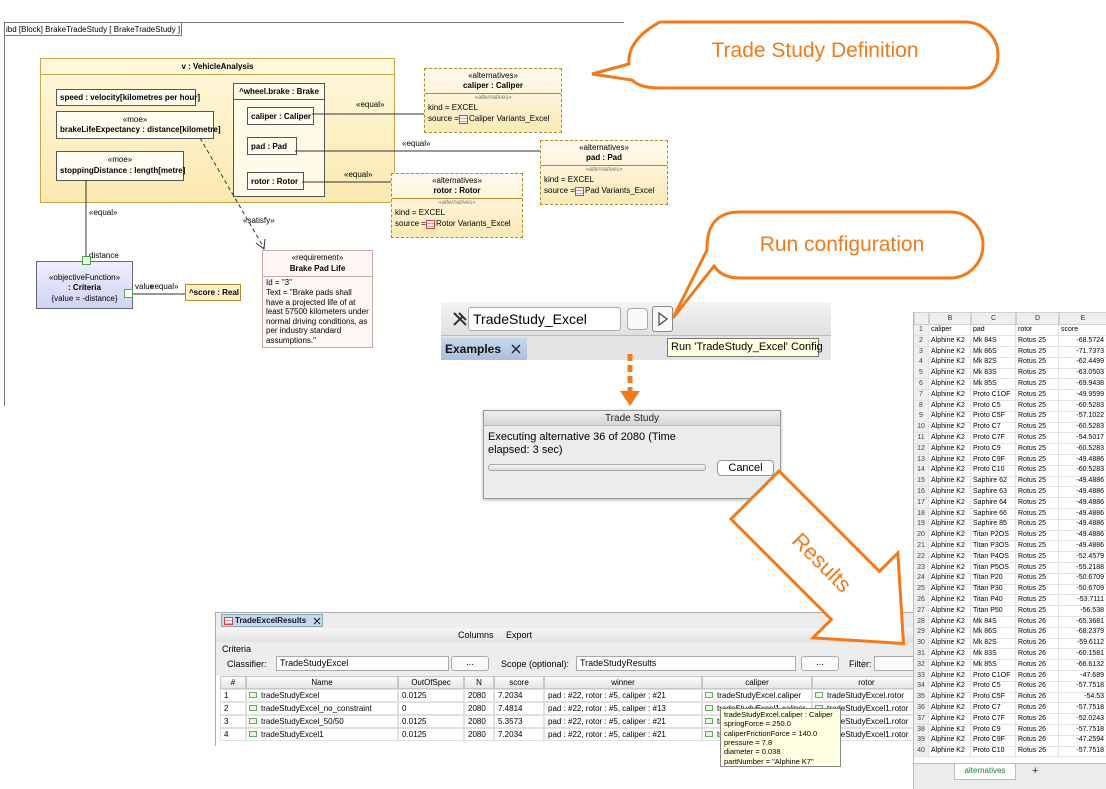 The width and height of the screenshot is (1106, 789). I want to click on table-cell: tradeStudyExcel_no_constraint, so click(322, 708).